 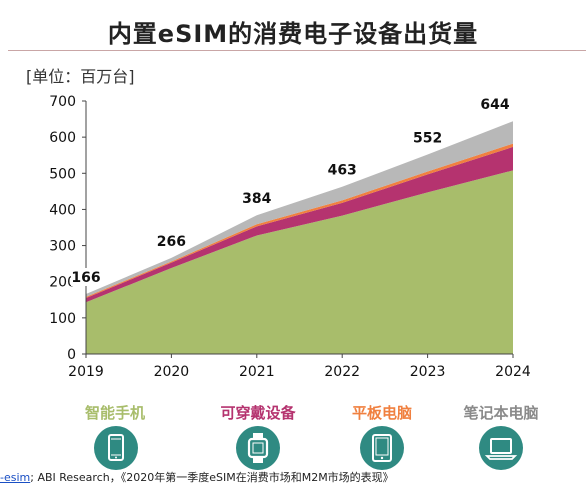 I want to click on y-tick-label-6: 600, so click(x=62, y=138).